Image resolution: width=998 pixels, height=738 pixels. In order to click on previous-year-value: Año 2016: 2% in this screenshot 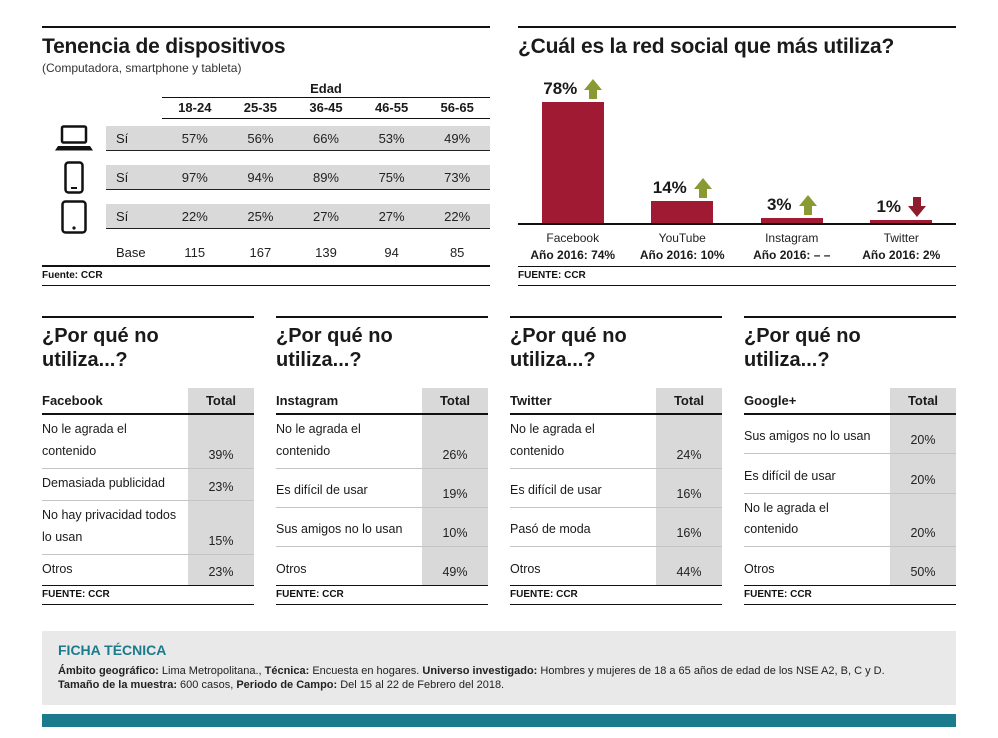, I will do `click(901, 255)`.